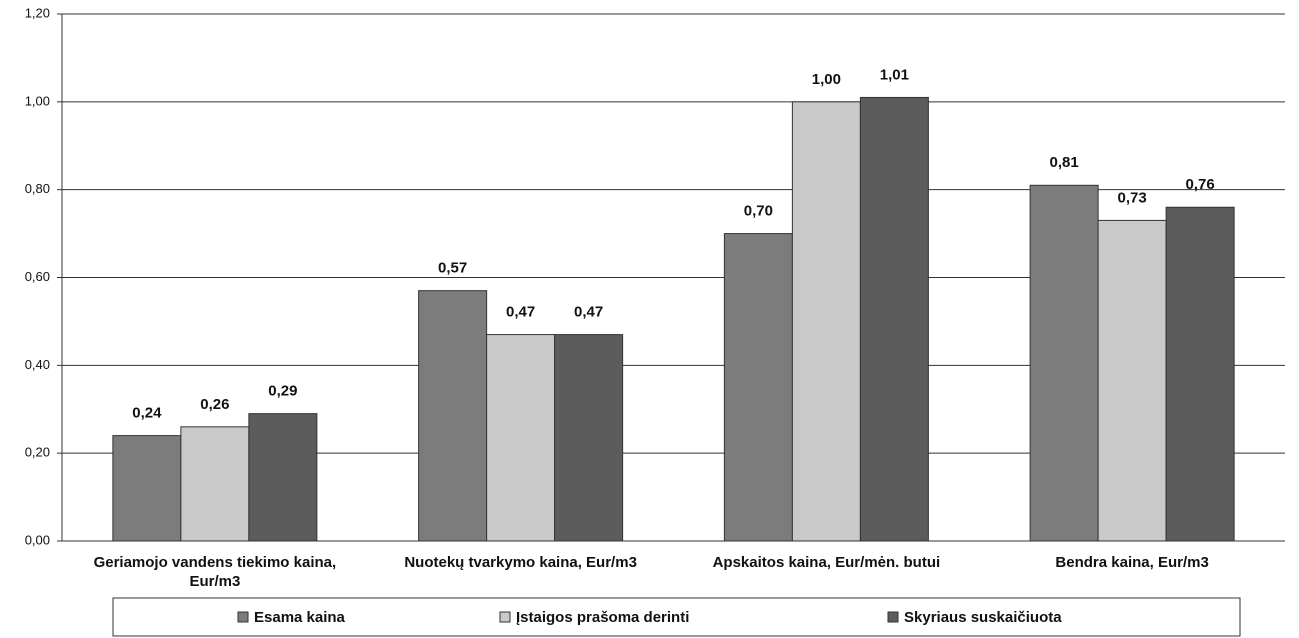 This screenshot has width=1299, height=638. I want to click on x-tick-label: Geriamojo vandens tiekimo kaina, Eur/m3, so click(215, 572).